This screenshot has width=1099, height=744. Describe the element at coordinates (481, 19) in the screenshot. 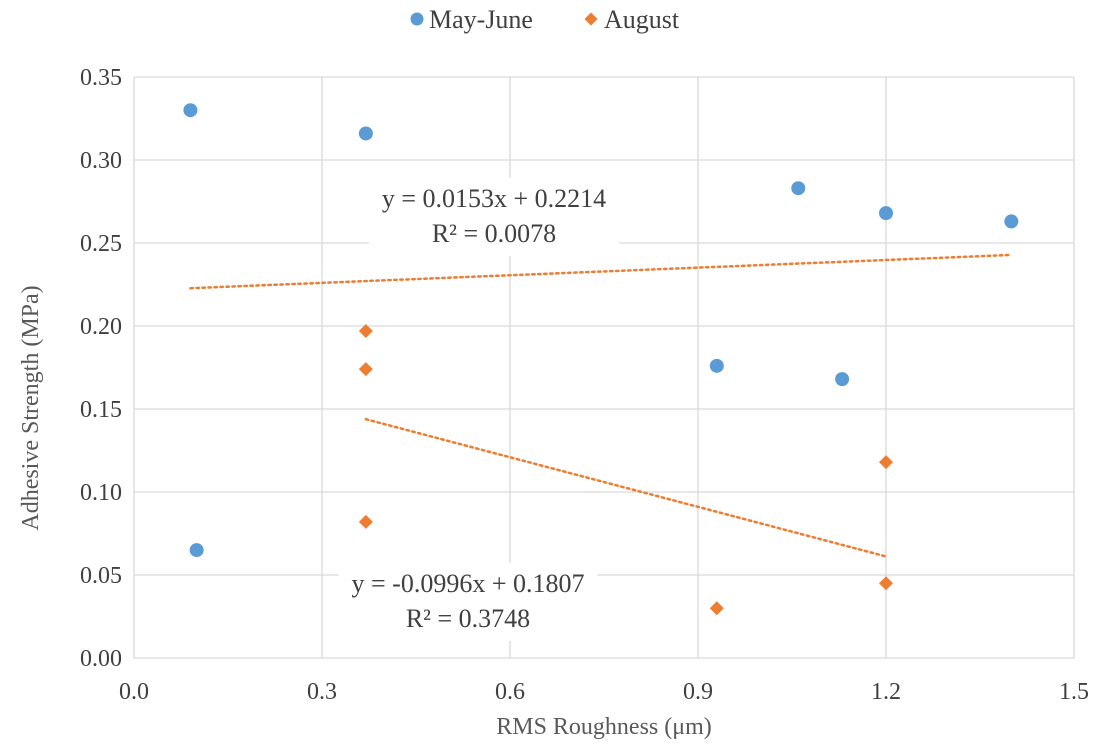

I see `legend-label: May-June` at that location.